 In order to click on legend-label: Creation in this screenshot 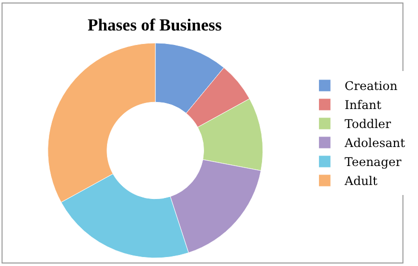, I will do `click(371, 86)`.